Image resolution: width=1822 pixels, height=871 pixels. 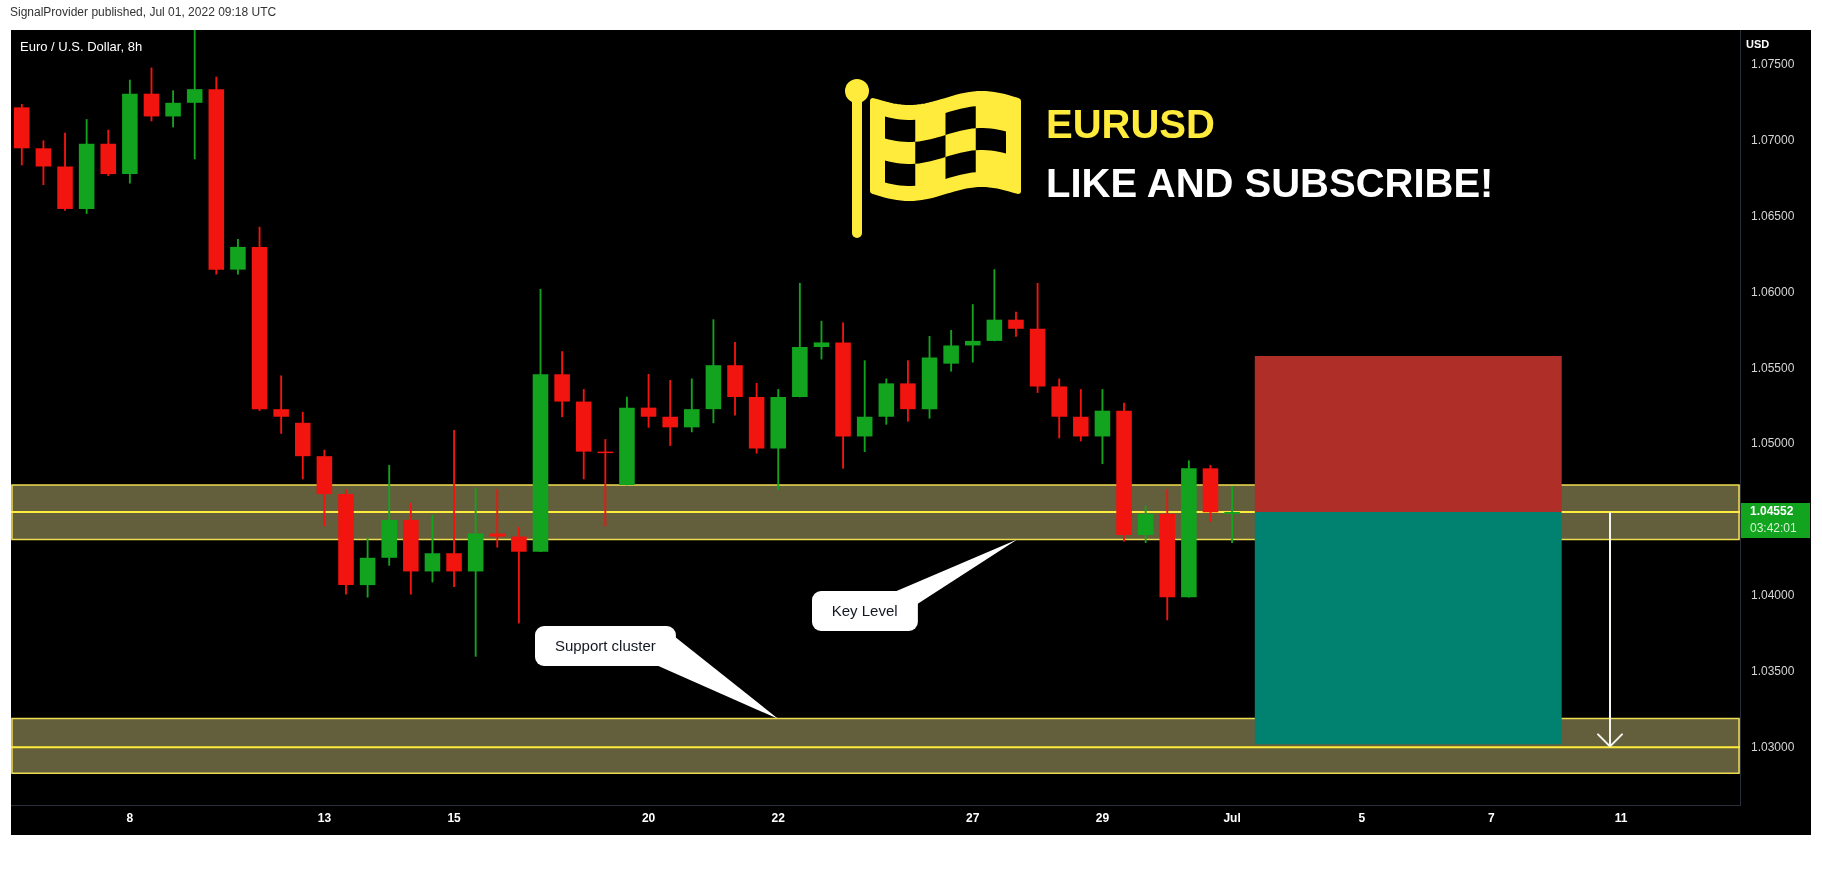 I want to click on annotation: LIKE AND SUBSCRIBE!, so click(x=1270, y=183).